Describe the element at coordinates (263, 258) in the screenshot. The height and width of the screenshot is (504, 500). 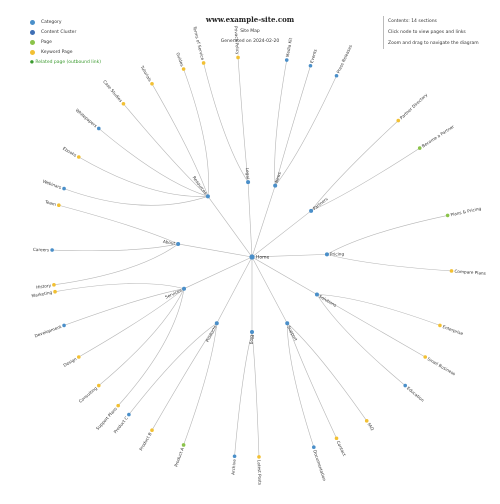
I see `root-label: Home` at that location.